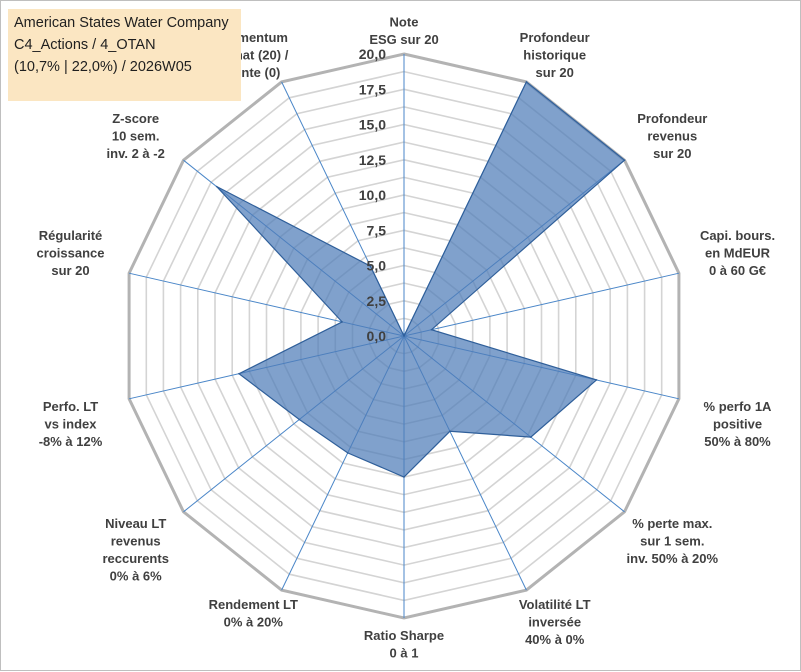  What do you see at coordinates (377, 336) in the screenshot?
I see `tick-label: 0,0` at bounding box center [377, 336].